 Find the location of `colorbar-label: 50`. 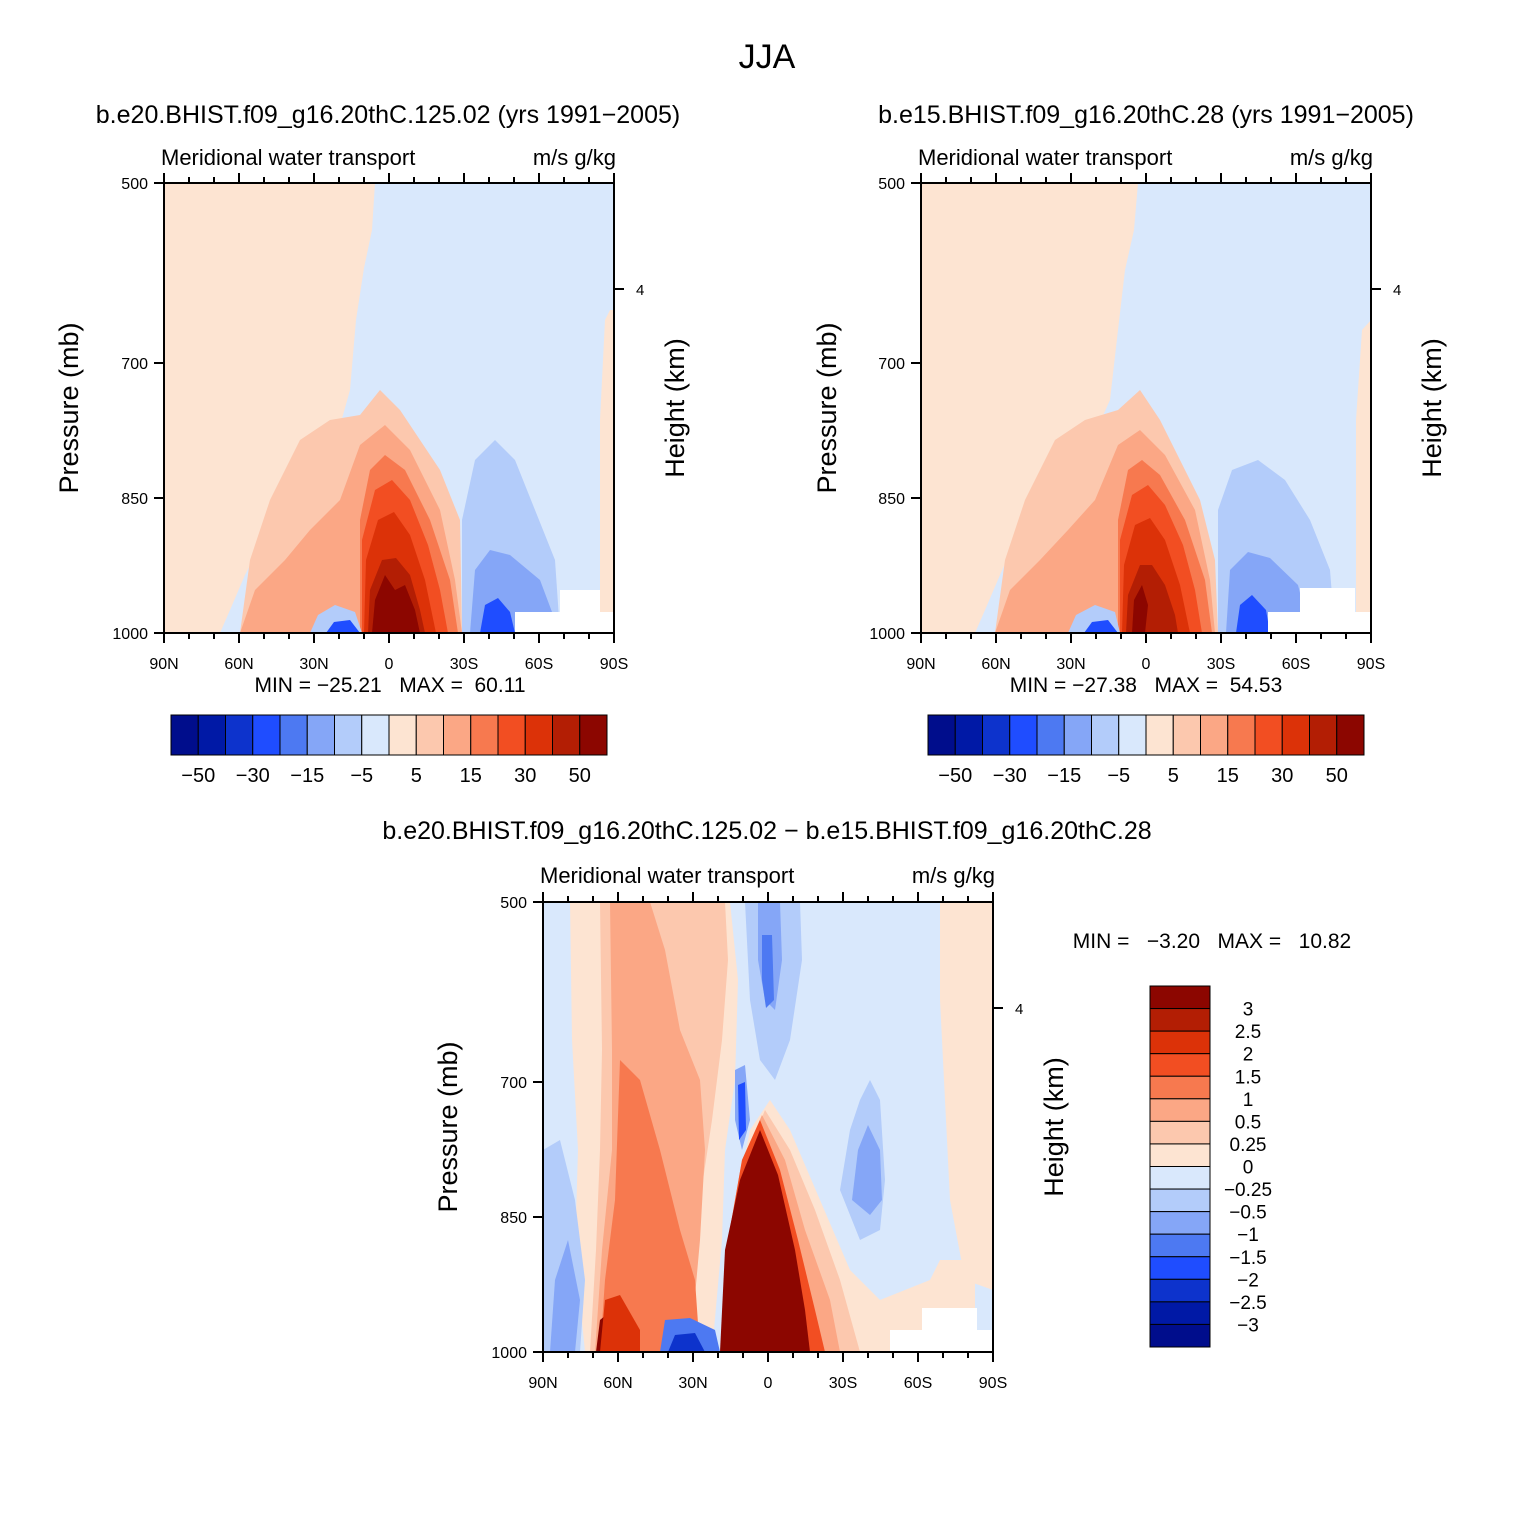

colorbar-label: 50 is located at coordinates (1337, 776).